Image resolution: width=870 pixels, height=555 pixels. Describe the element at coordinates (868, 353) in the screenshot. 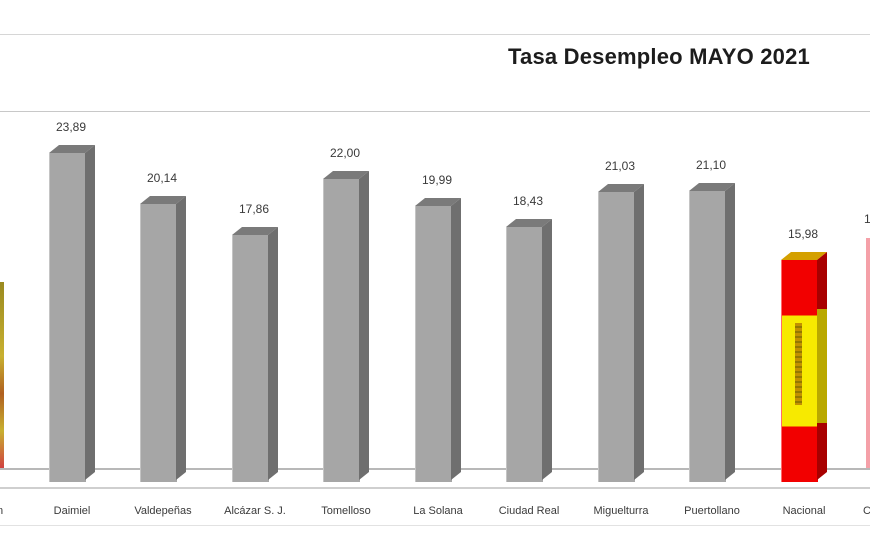

I see `partial-bar-right` at that location.